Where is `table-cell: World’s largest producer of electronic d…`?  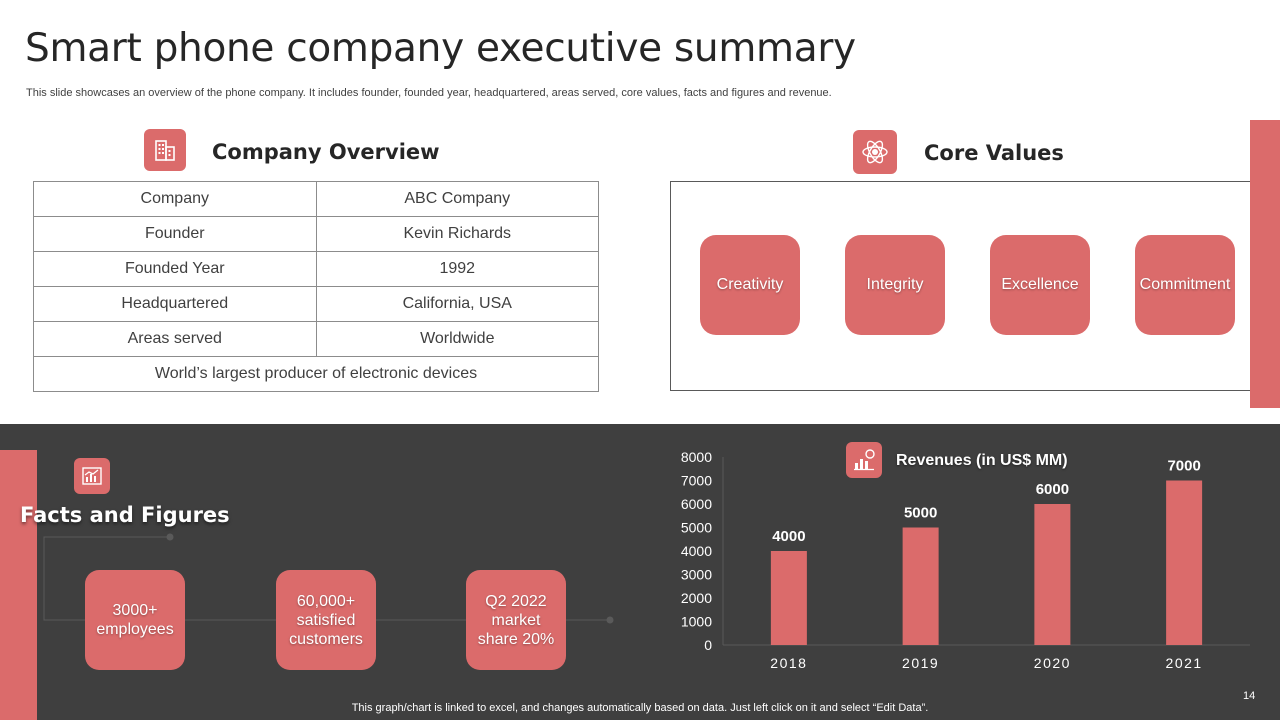 table-cell: World’s largest producer of electronic d… is located at coordinates (316, 374).